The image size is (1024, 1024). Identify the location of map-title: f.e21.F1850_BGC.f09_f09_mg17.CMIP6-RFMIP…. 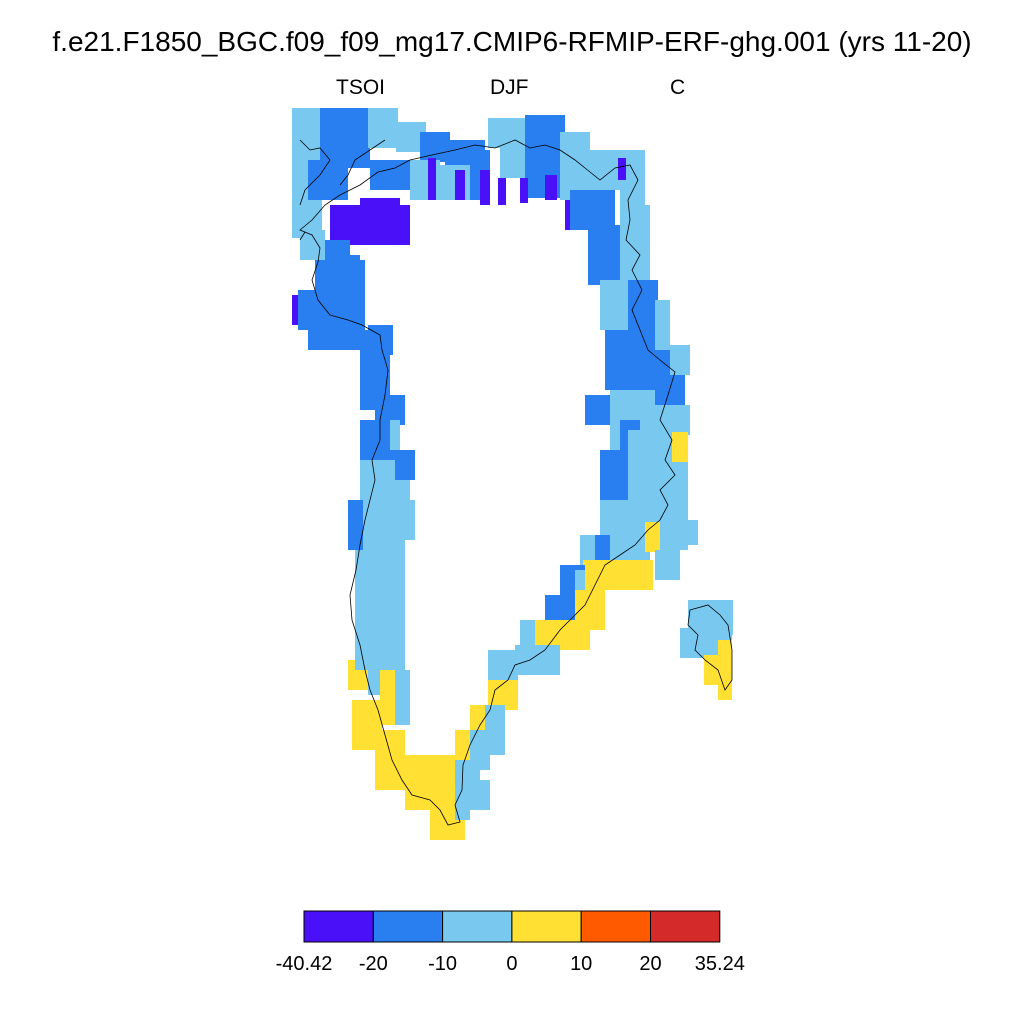
(512, 41).